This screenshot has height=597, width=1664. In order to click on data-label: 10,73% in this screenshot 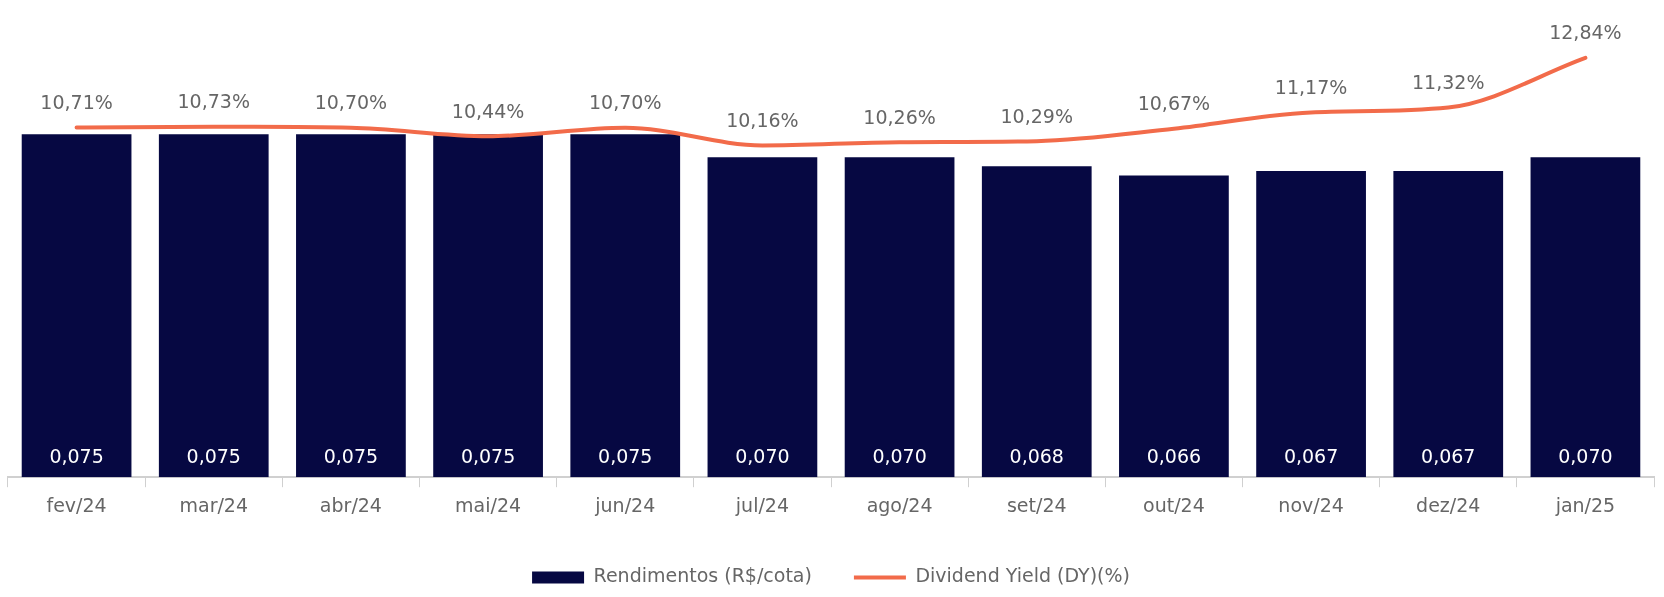, I will do `click(213, 101)`.